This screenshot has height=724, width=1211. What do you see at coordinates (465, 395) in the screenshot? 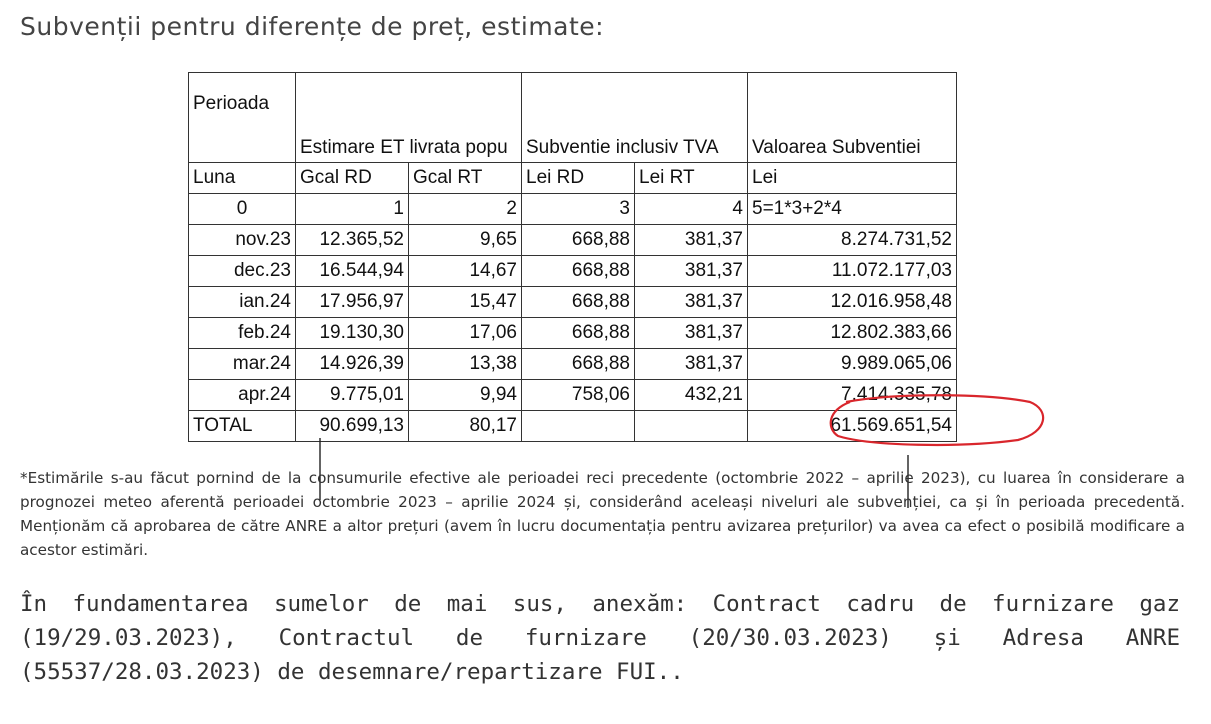
I see `table-cell: 9,94` at bounding box center [465, 395].